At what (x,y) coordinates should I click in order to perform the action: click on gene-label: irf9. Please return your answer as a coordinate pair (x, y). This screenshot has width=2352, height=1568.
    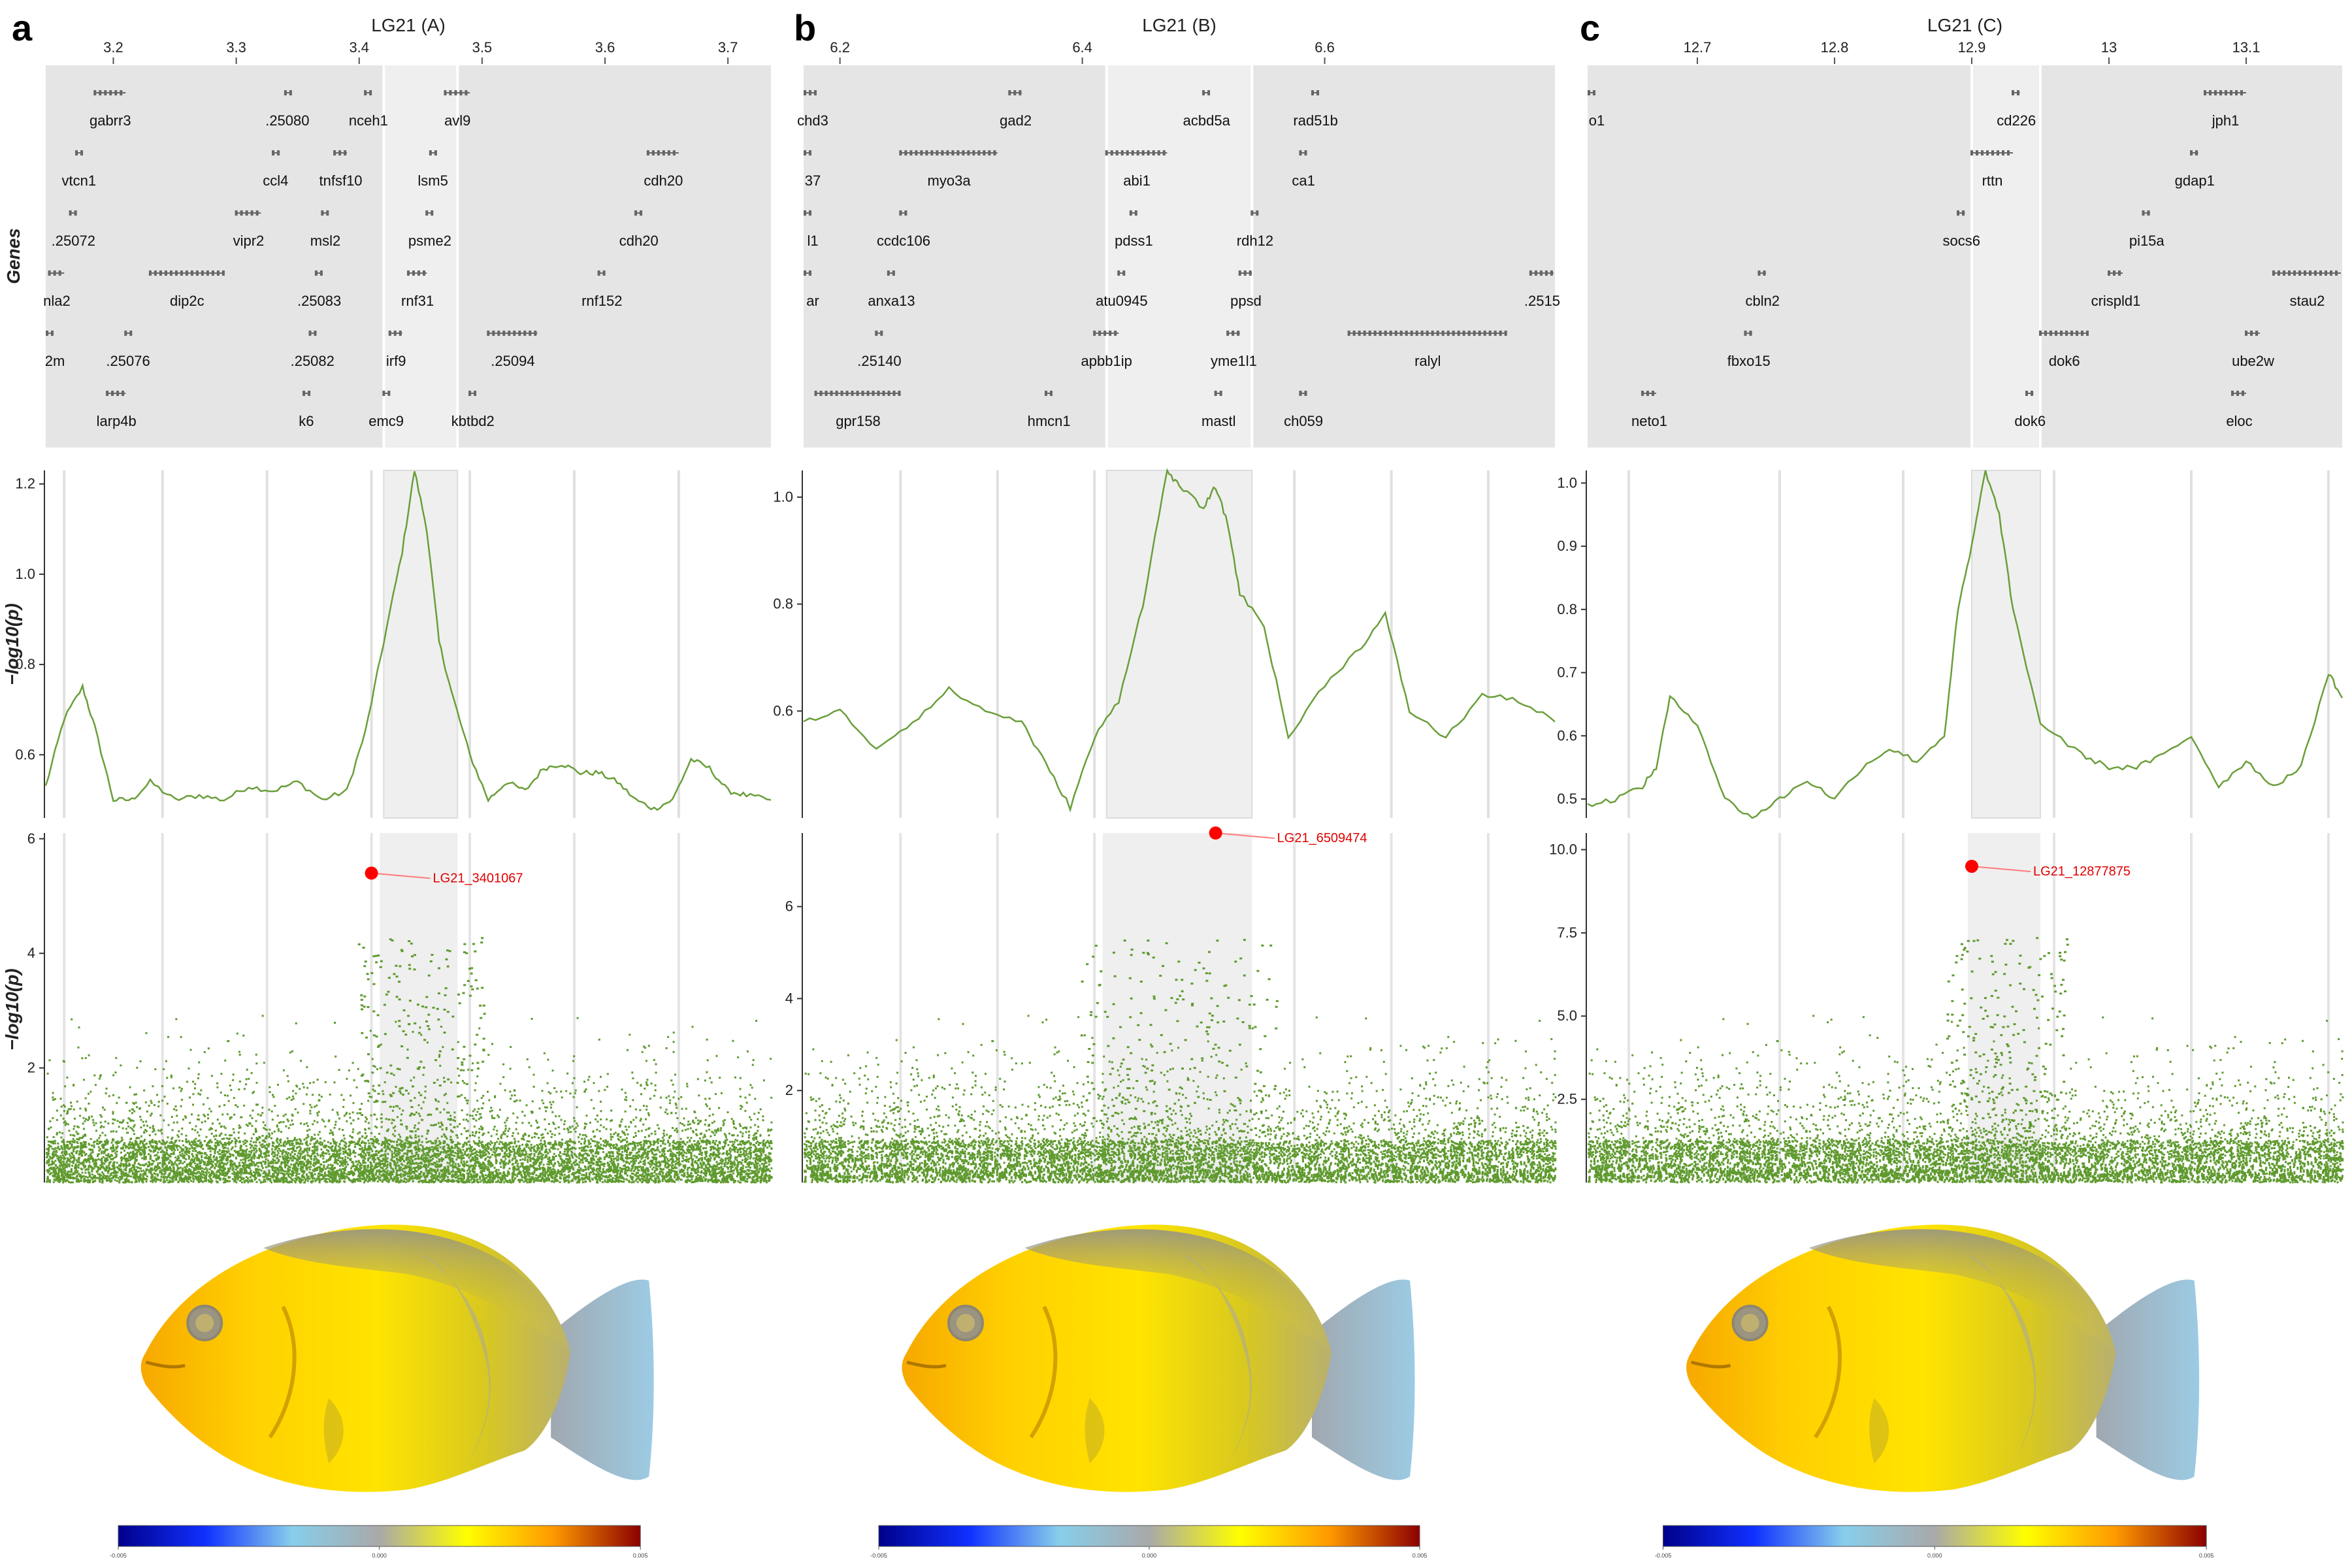
    Looking at the image, I should click on (396, 361).